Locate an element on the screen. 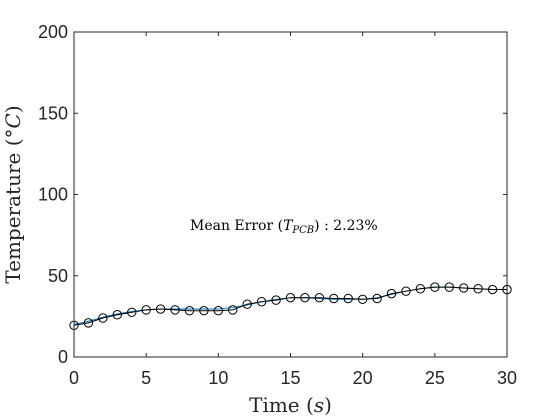  x-tick-label: 30 is located at coordinates (507, 378).